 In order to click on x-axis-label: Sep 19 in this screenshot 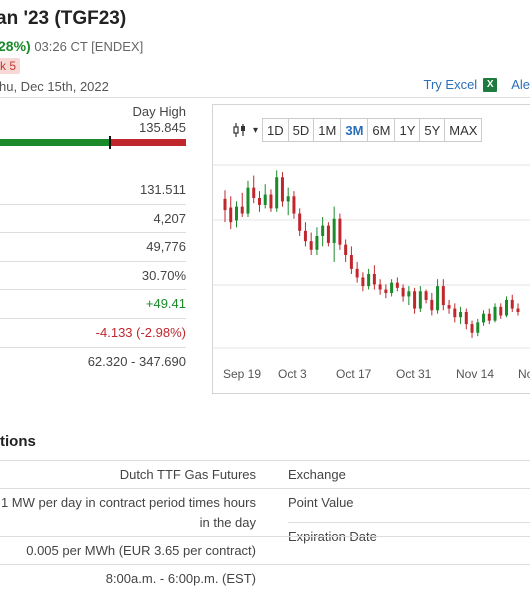, I will do `click(242, 374)`.